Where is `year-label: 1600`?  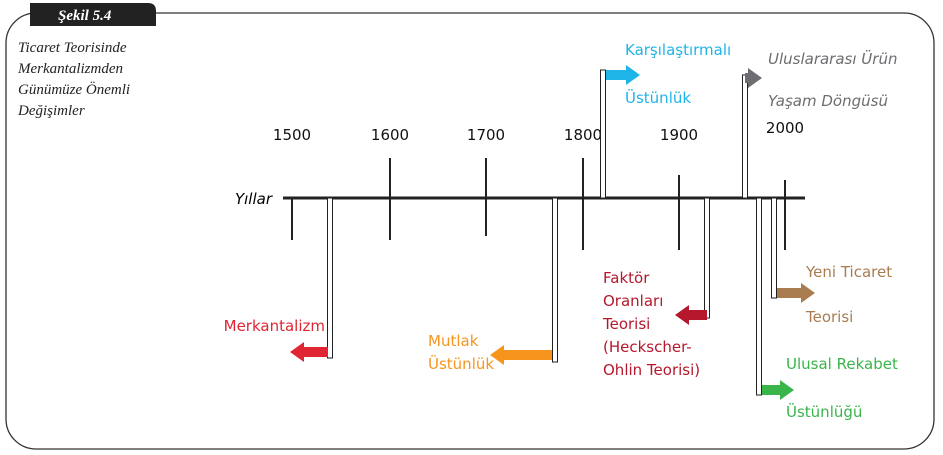
year-label: 1600 is located at coordinates (390, 135).